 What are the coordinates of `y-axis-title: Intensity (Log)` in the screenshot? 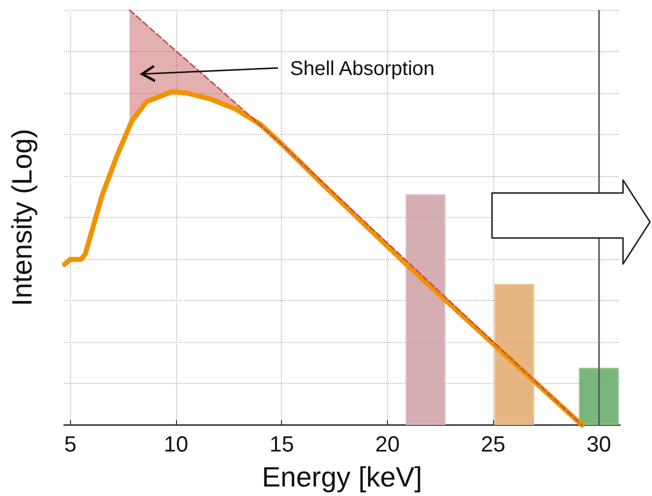 It's located at (22, 217).